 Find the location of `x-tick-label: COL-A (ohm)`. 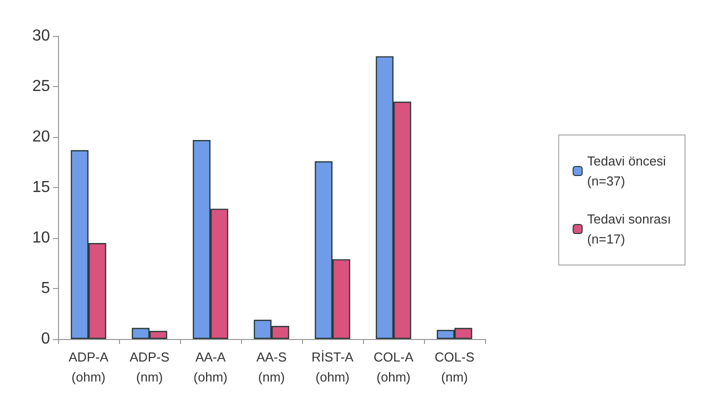

x-tick-label: COL-A (ohm) is located at coordinates (394, 367).